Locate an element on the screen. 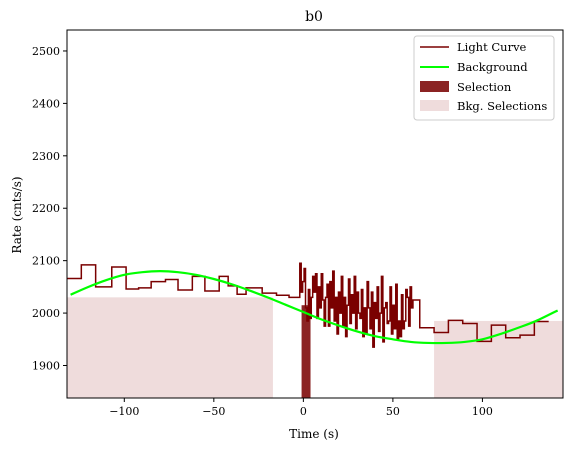  legend-swatch-bkg-selections is located at coordinates (434, 105).